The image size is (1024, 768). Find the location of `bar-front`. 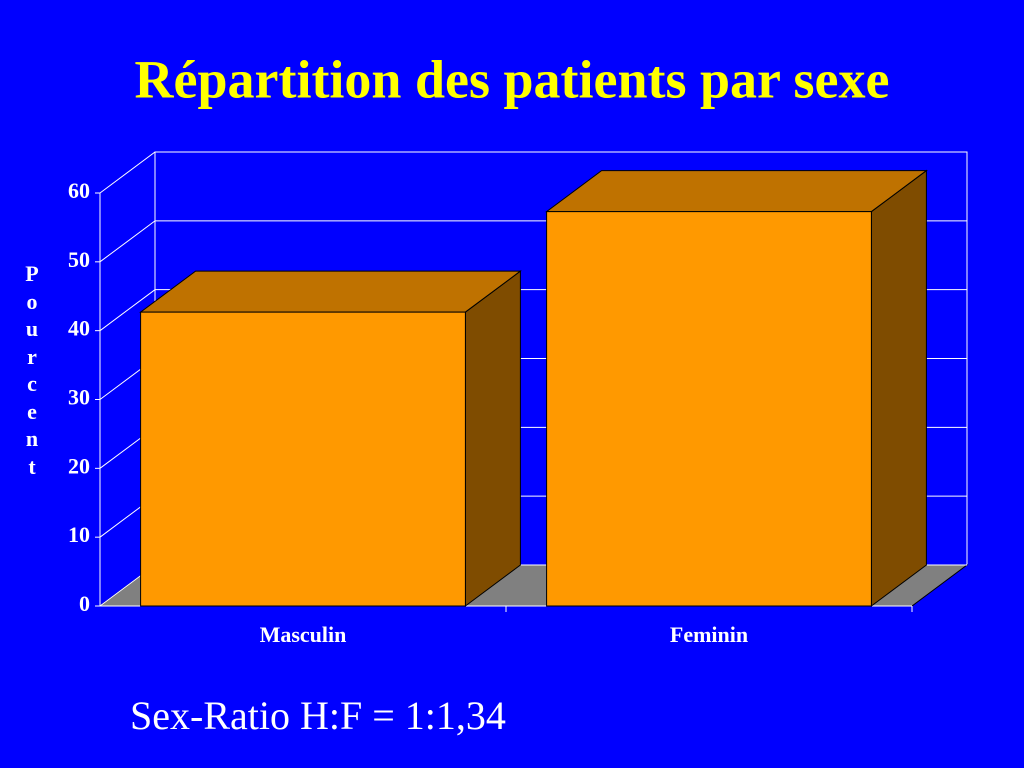

bar-front is located at coordinates (303, 459).